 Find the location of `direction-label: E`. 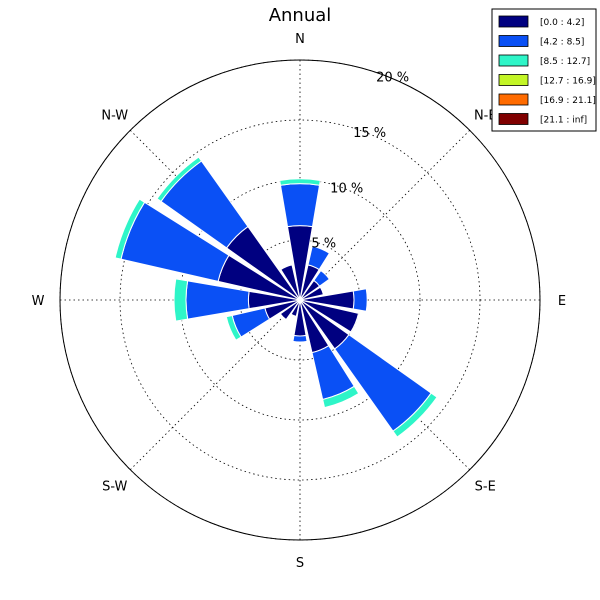

direction-label: E is located at coordinates (562, 301).